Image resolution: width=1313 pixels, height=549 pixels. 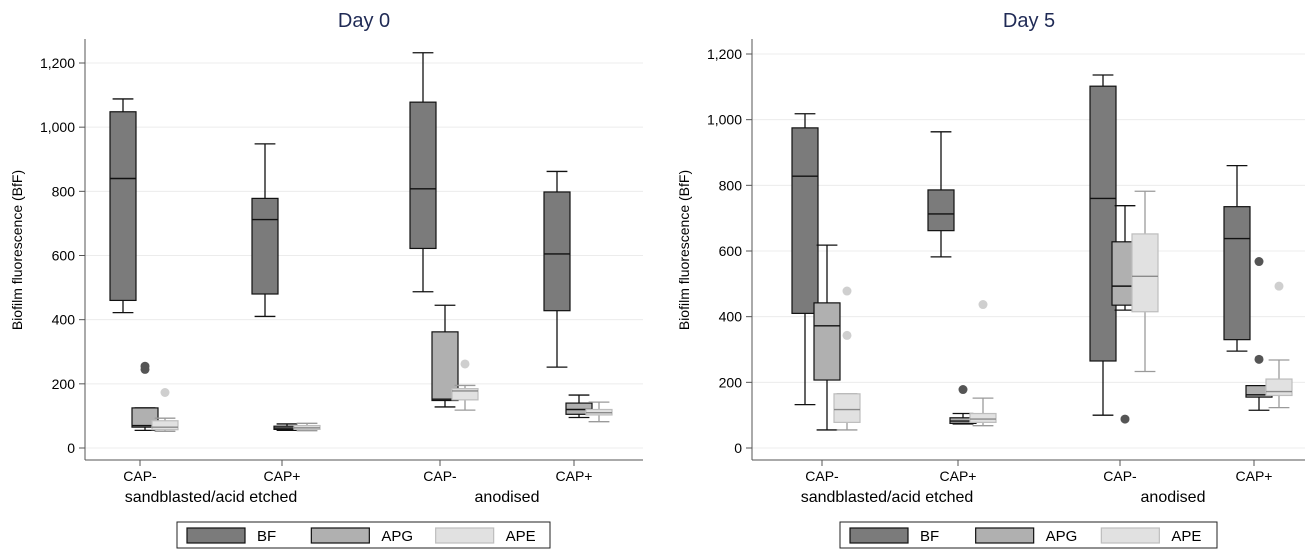 I want to click on chart-title: Day 0, so click(x=364, y=21).